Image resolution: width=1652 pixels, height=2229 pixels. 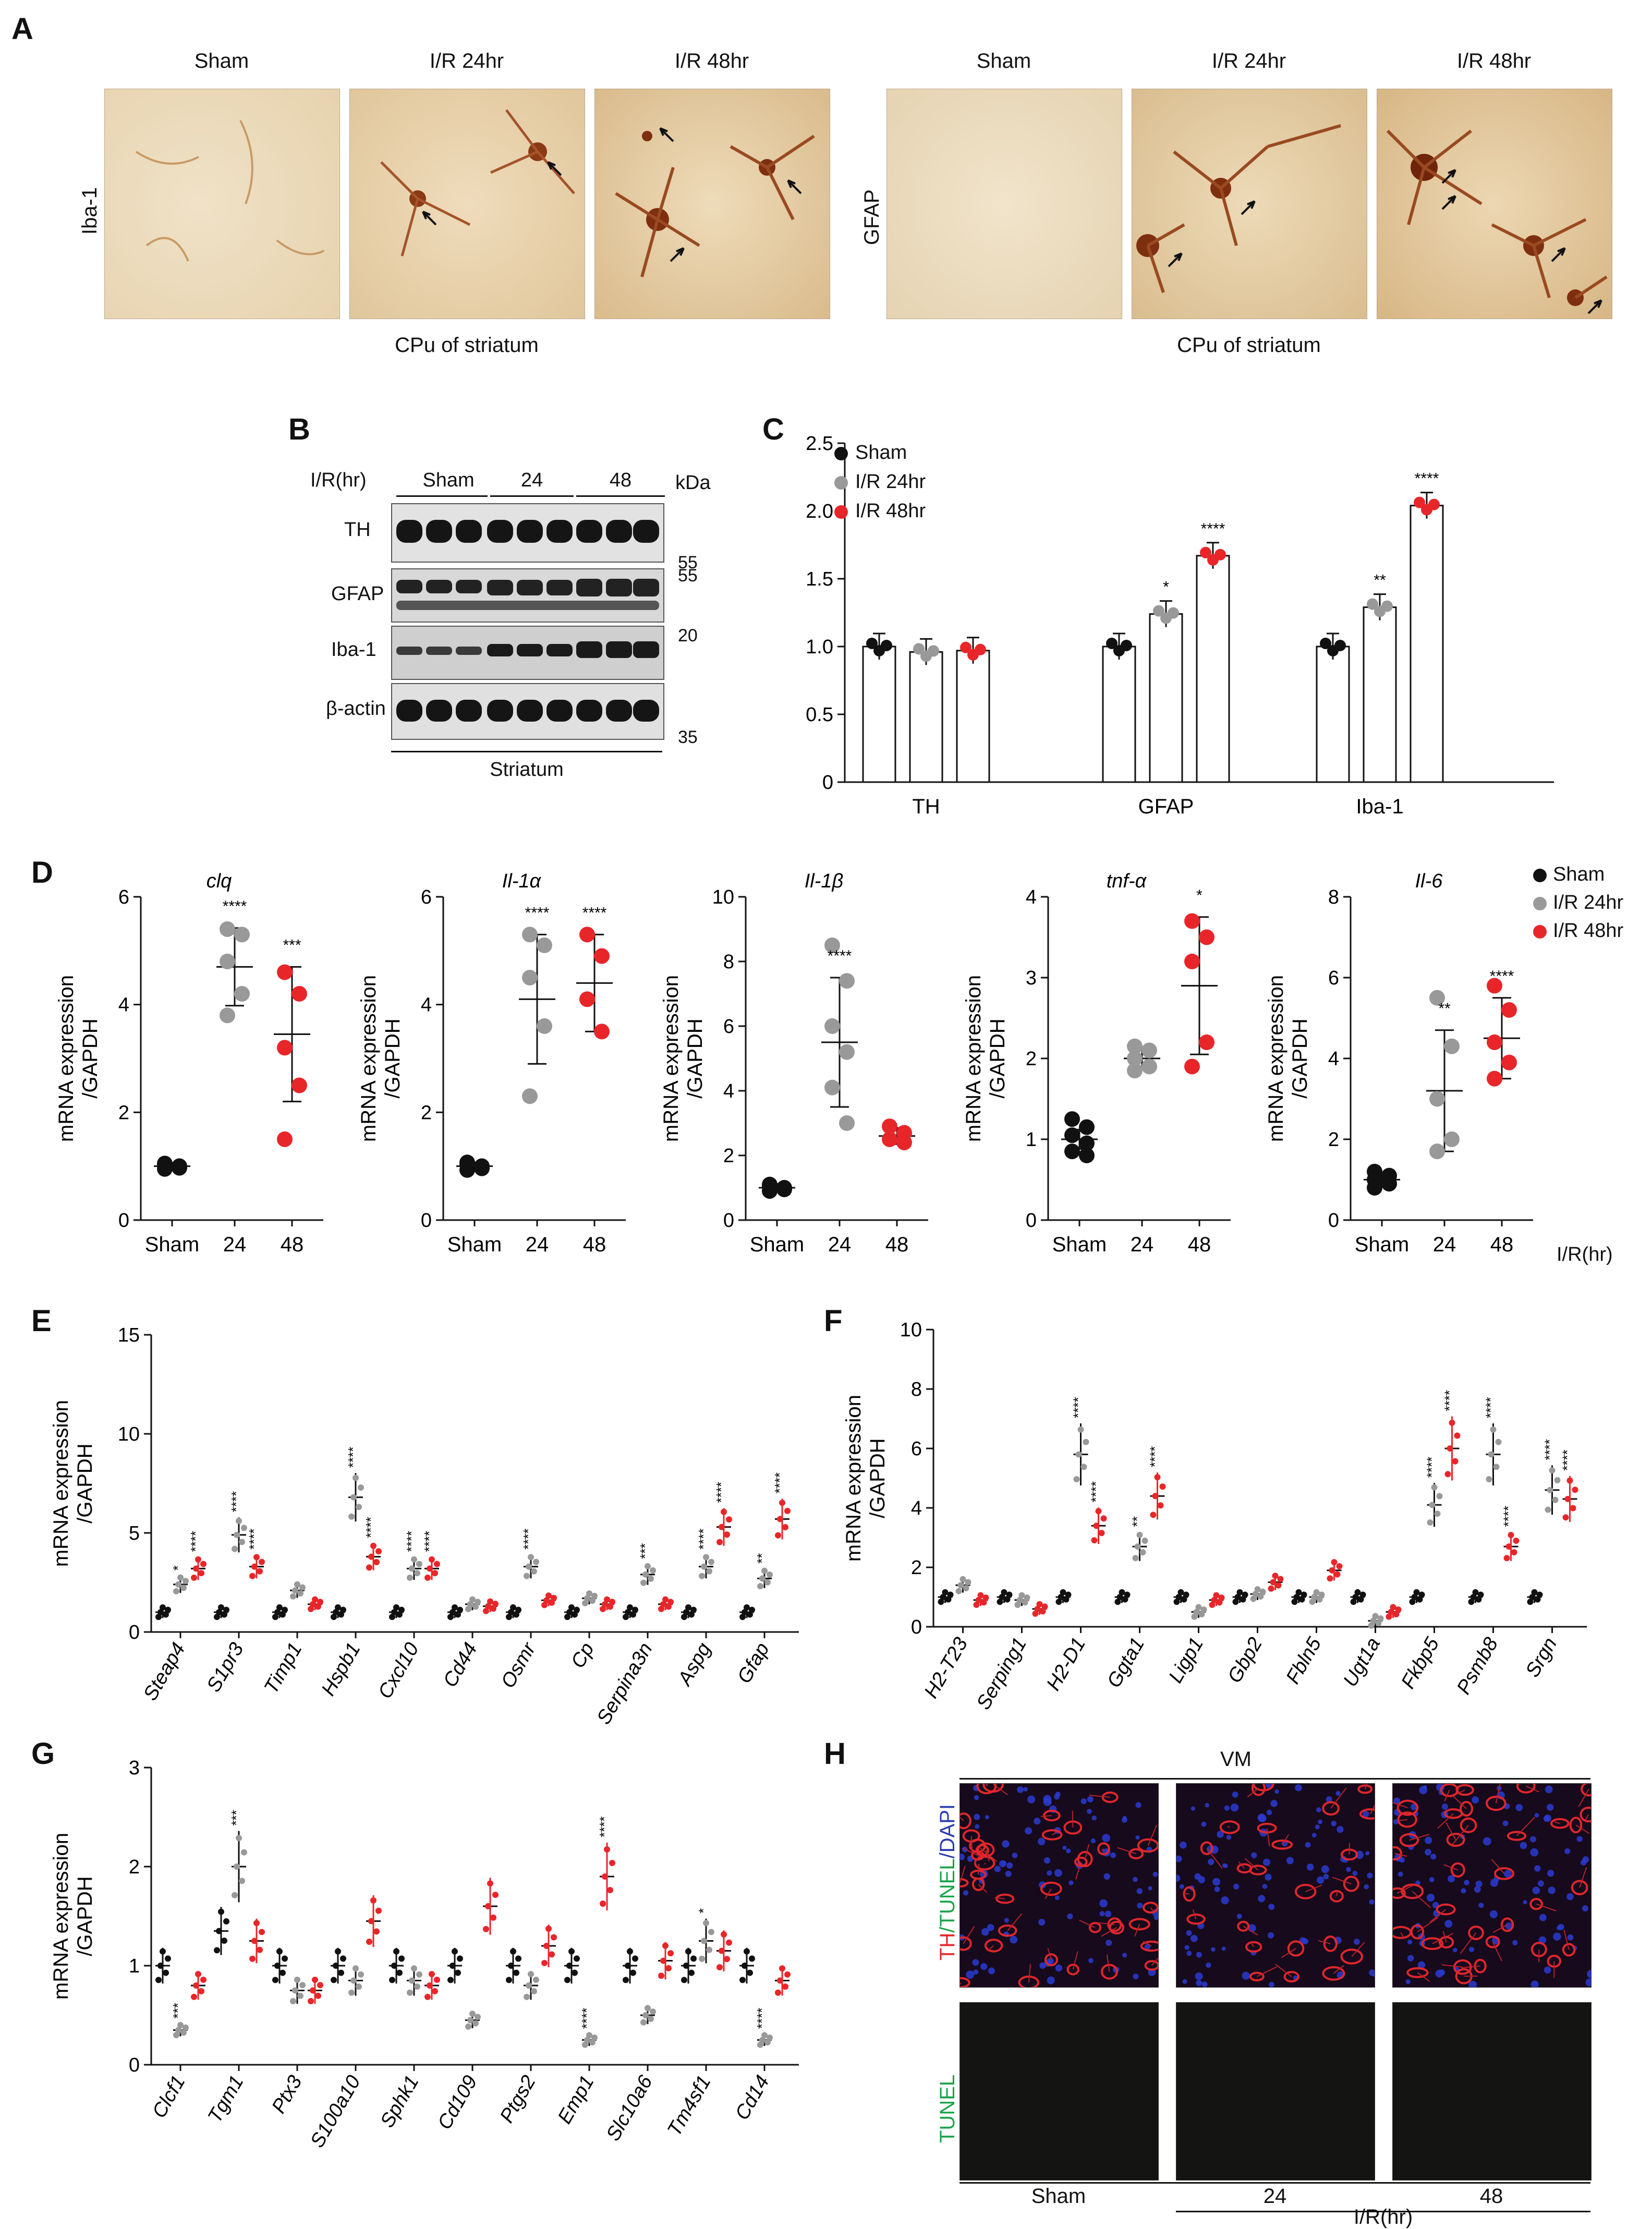 What do you see at coordinates (292, 945) in the screenshot?
I see `sig-label: ***` at bounding box center [292, 945].